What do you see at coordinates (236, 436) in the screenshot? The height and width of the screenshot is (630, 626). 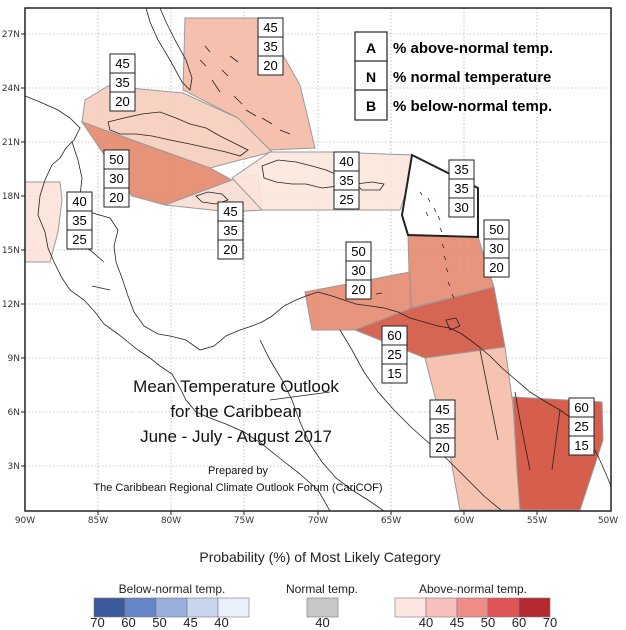 I see `map-title-line: June - July - August 2017` at bounding box center [236, 436].